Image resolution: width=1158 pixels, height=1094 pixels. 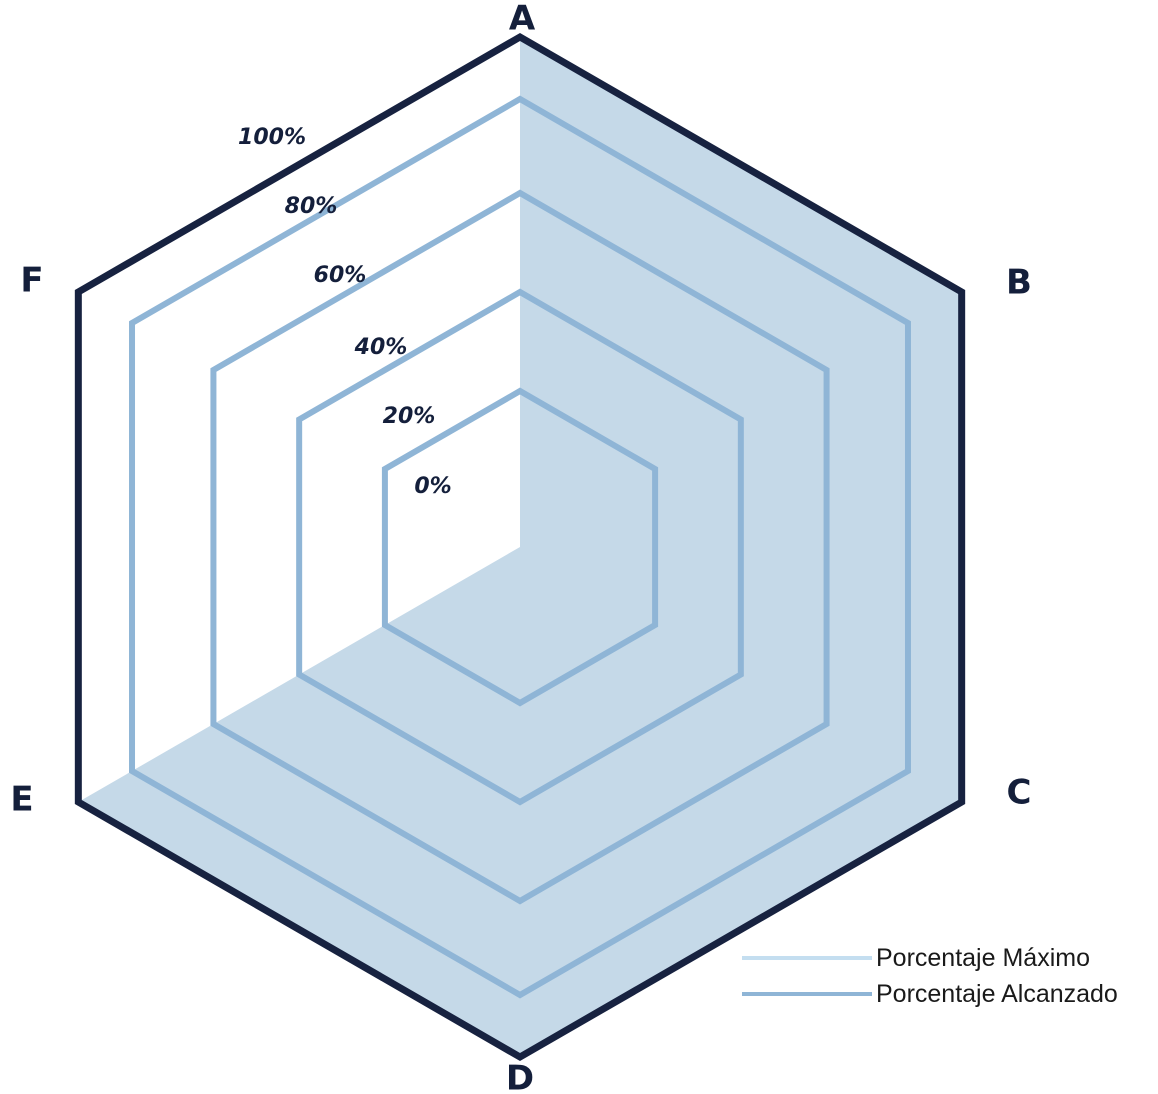 What do you see at coordinates (1019, 793) in the screenshot?
I see `axis-label-c: C` at bounding box center [1019, 793].